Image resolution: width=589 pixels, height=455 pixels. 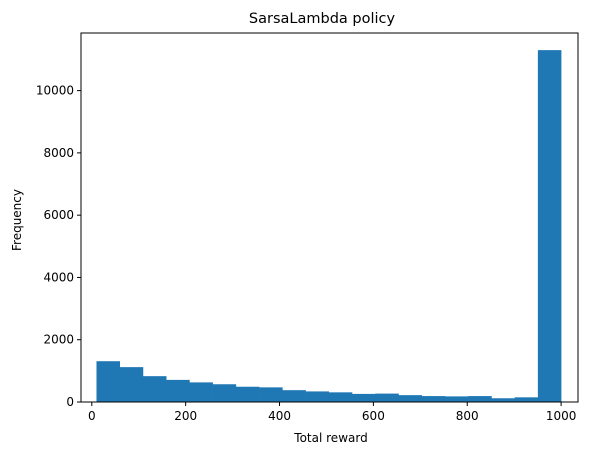 I want to click on y-tick-label: 0, so click(x=70, y=402).